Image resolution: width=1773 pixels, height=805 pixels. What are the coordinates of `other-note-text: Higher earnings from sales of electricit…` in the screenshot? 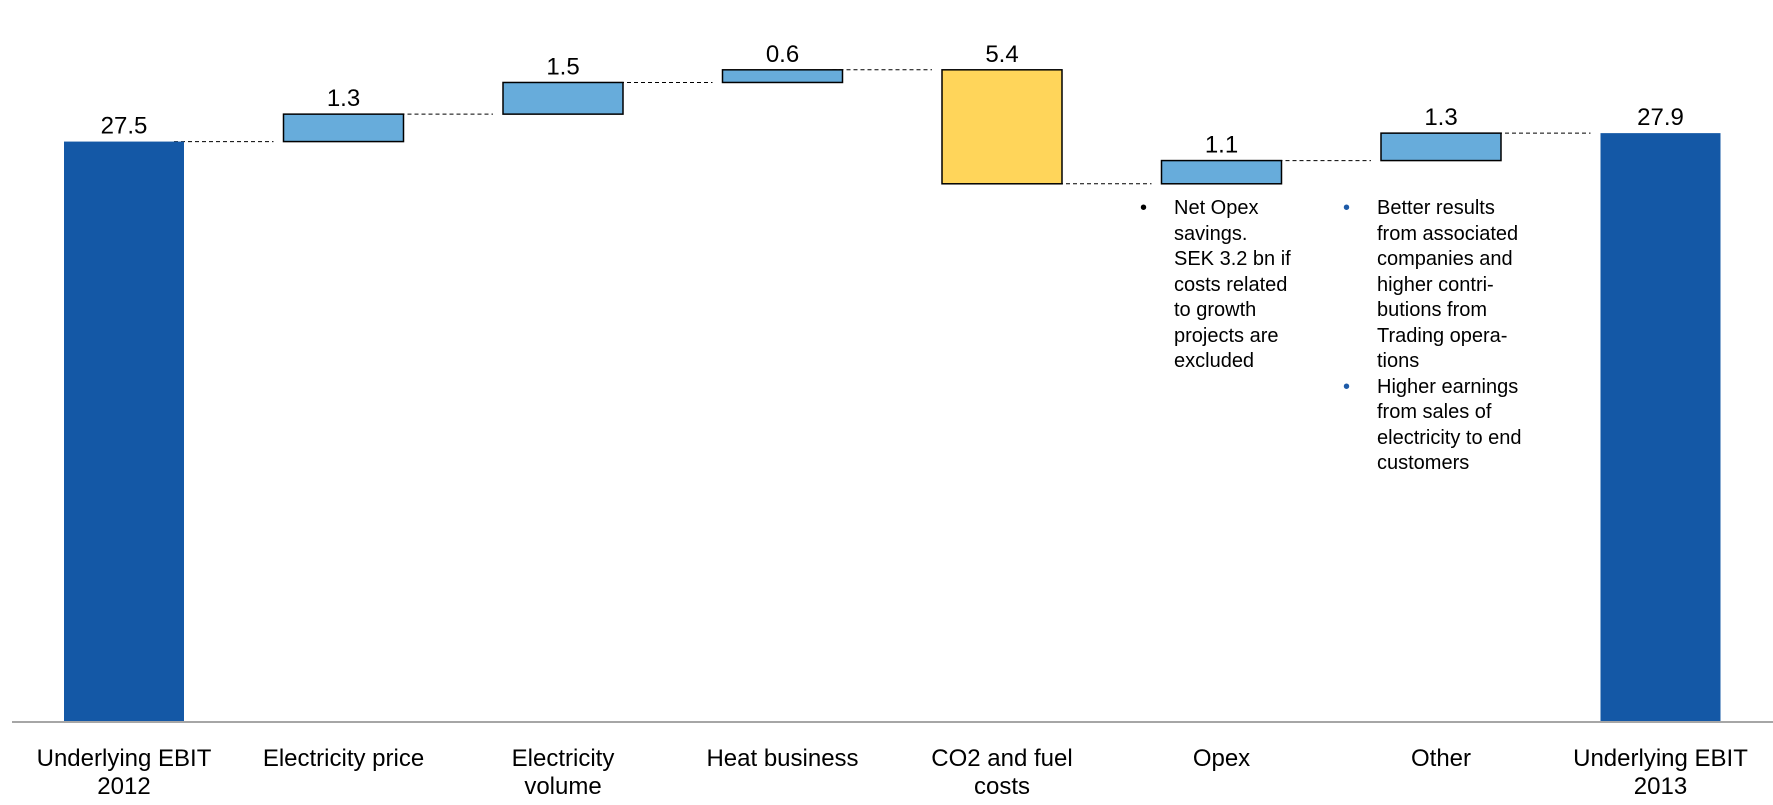 It's located at (1449, 425).